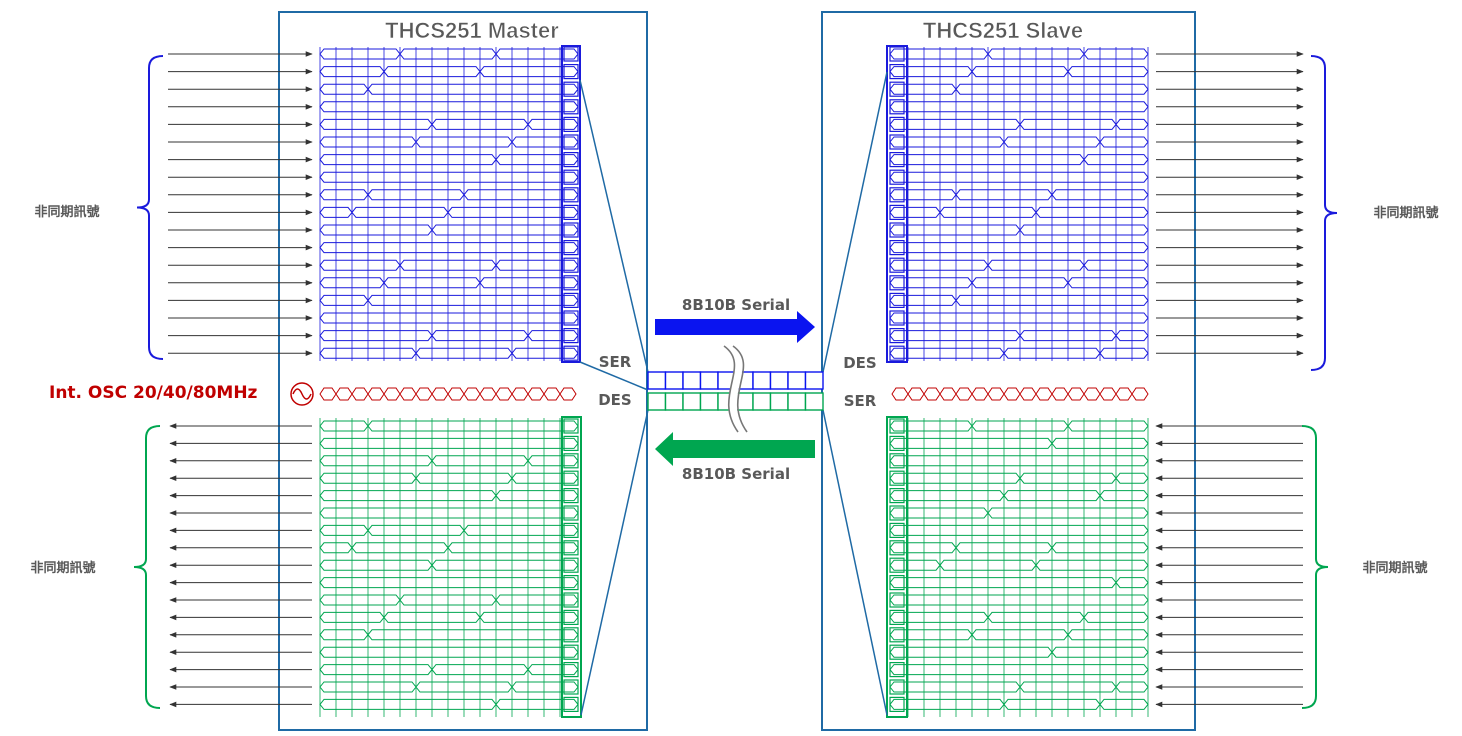 The width and height of the screenshot is (1462, 736). Describe the element at coordinates (614, 562) in the screenshot. I see `master-des-fan-line` at that location.